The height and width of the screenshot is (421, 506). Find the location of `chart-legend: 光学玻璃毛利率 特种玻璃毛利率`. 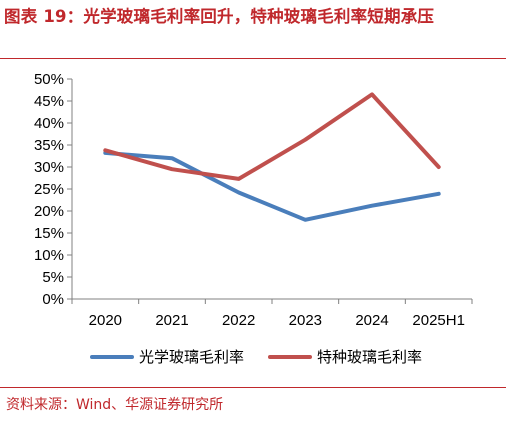

chart-legend: 光学玻璃毛利率 特种玻璃毛利率 is located at coordinates (256, 357).